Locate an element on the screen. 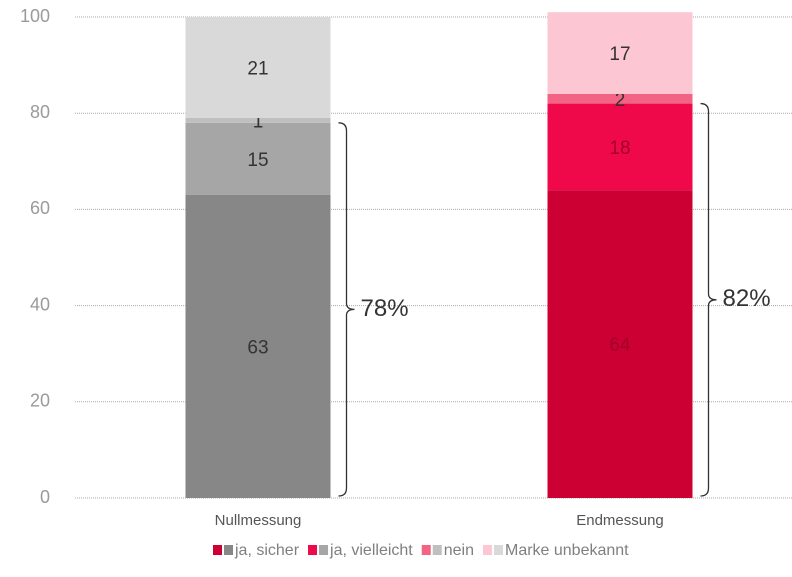 The width and height of the screenshot is (792, 577). x-tick-label: Endmessung is located at coordinates (620, 520).